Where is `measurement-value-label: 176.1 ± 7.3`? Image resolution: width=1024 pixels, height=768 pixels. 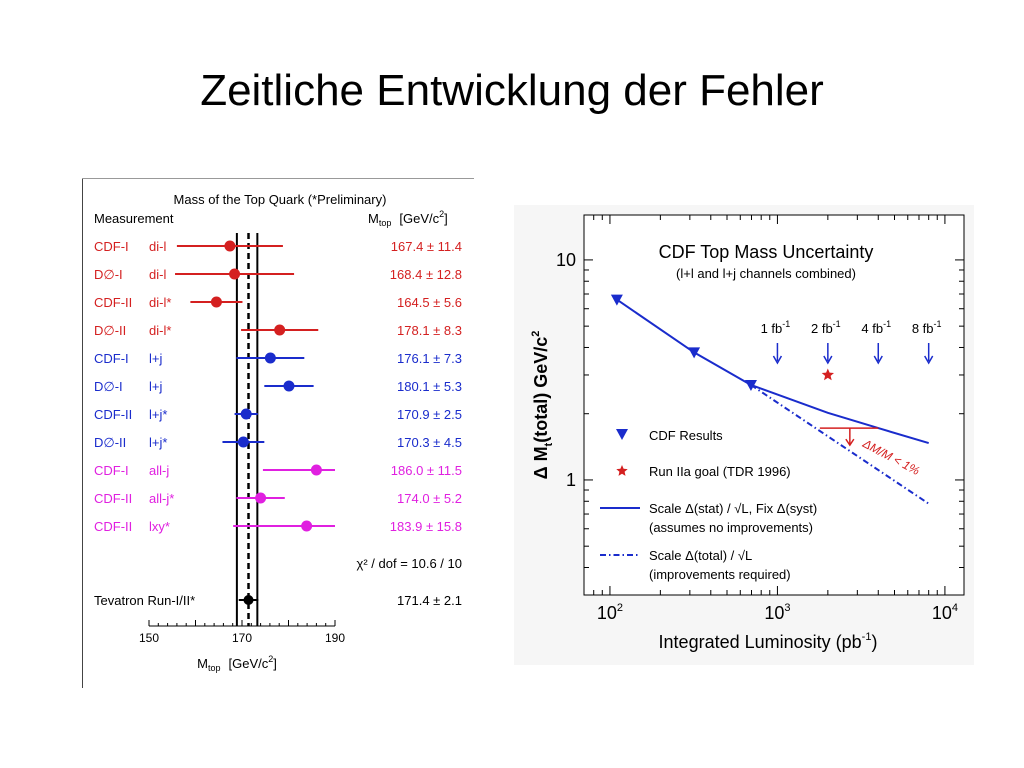
measurement-value-label: 176.1 ± 7.3 is located at coordinates (429, 358).